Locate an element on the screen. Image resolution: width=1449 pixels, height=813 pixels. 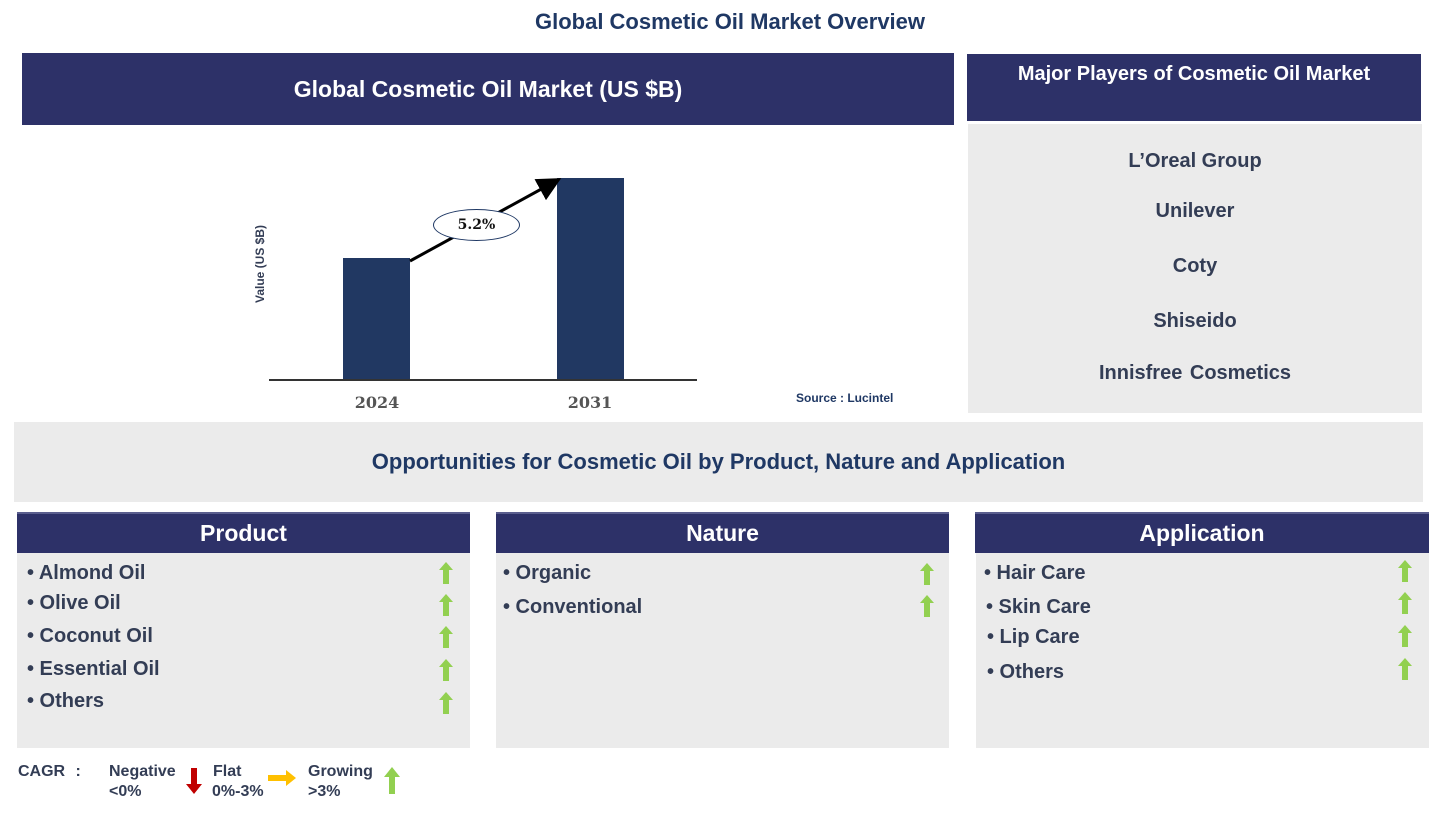
list-item: • Lip Care is located at coordinates (1033, 637).